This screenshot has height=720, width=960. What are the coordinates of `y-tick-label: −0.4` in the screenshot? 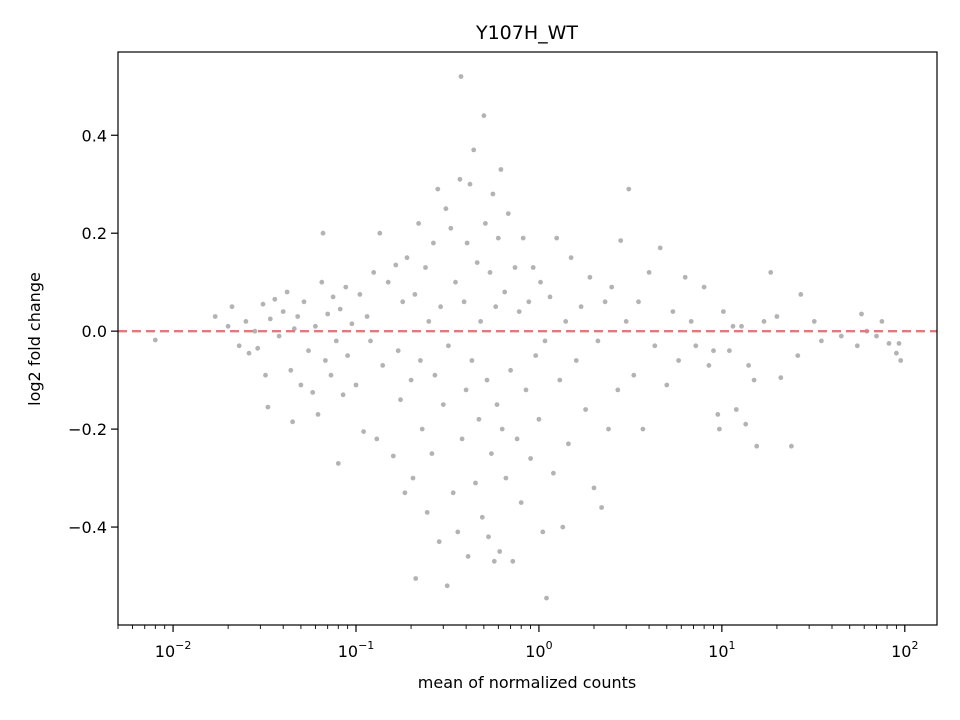 It's located at (87, 527).